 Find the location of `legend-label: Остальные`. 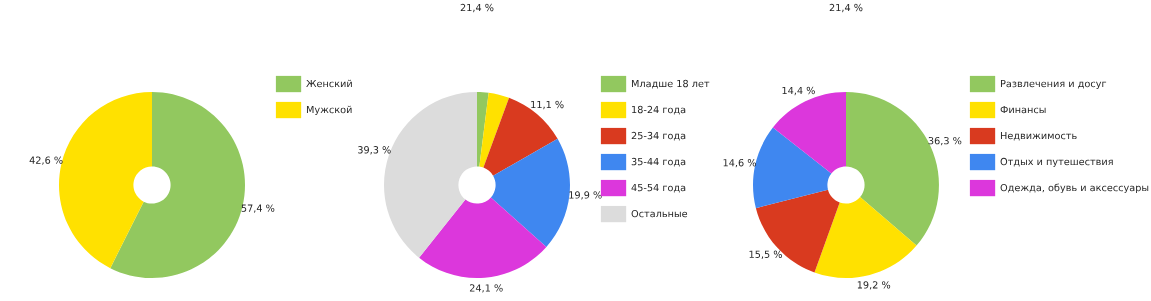

legend-label: Остальные is located at coordinates (659, 213).